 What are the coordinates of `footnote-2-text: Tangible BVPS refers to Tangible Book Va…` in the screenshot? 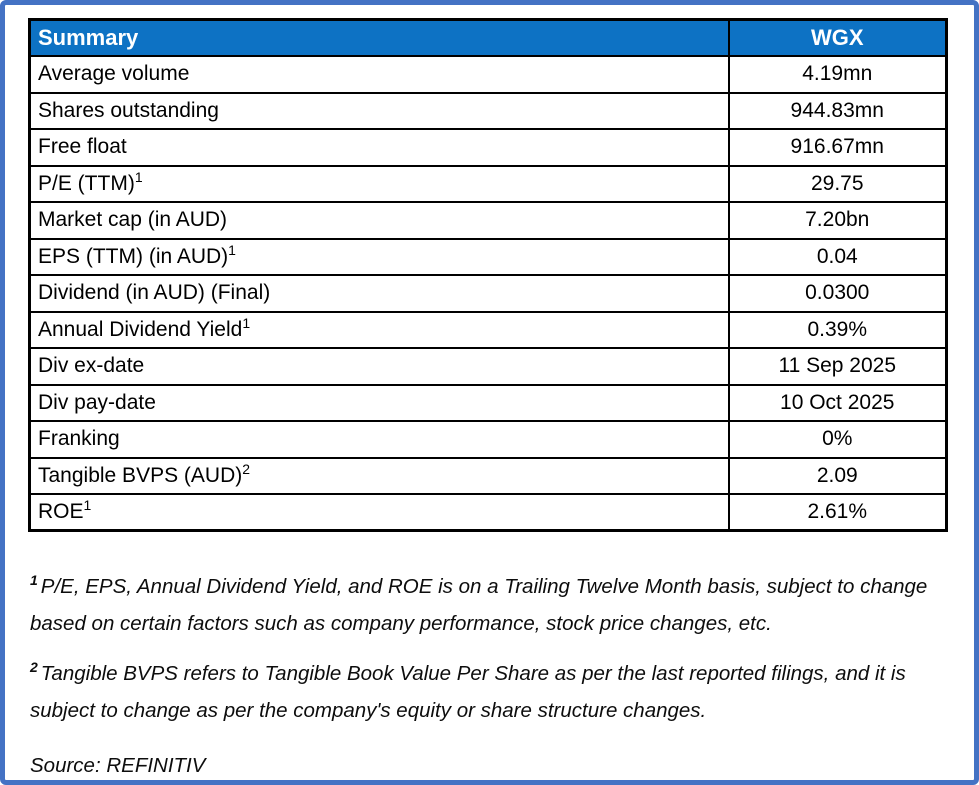 It's located at (468, 692).